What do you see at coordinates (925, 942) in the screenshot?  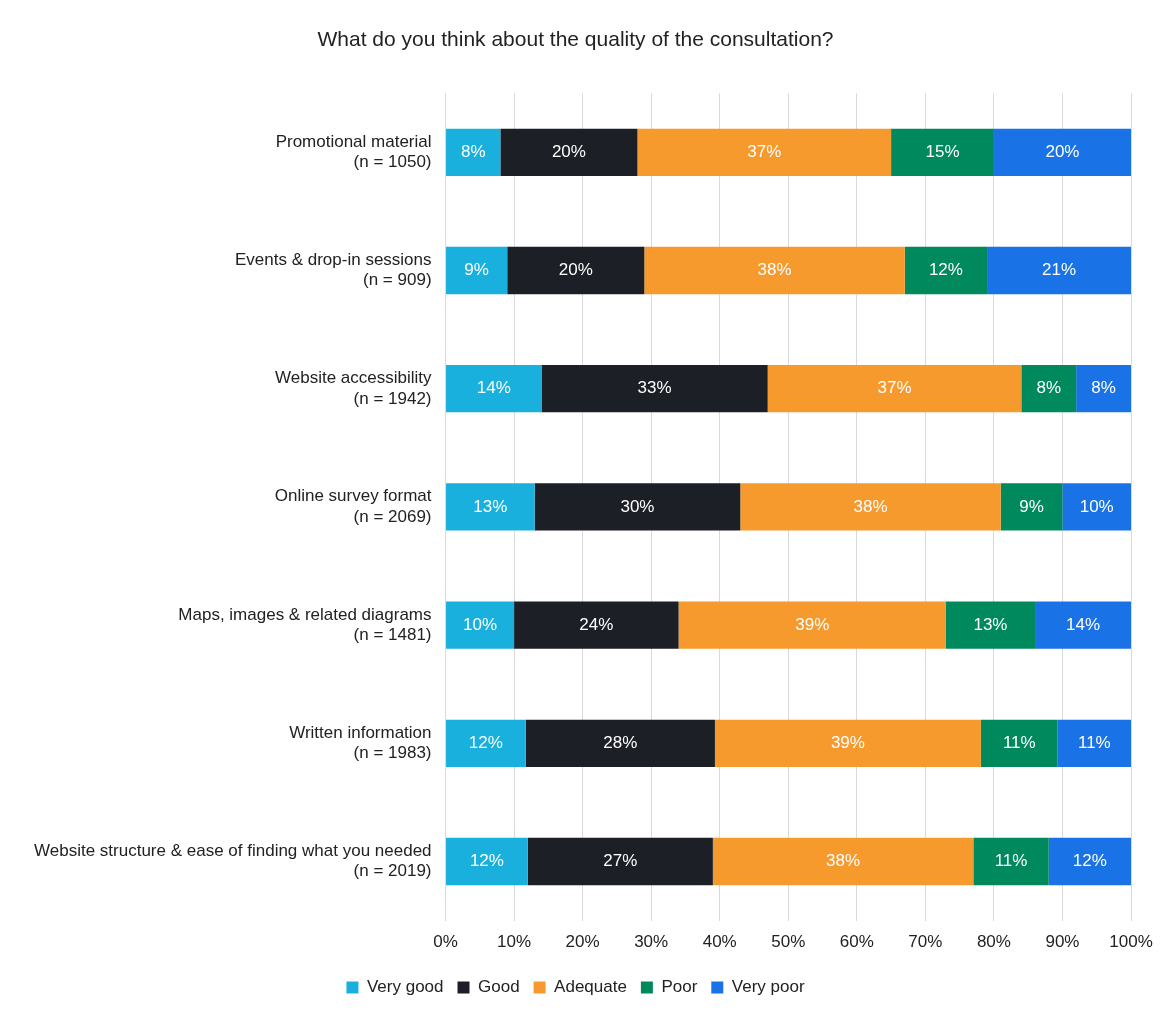 I see `x-tick-label: 70%` at bounding box center [925, 942].